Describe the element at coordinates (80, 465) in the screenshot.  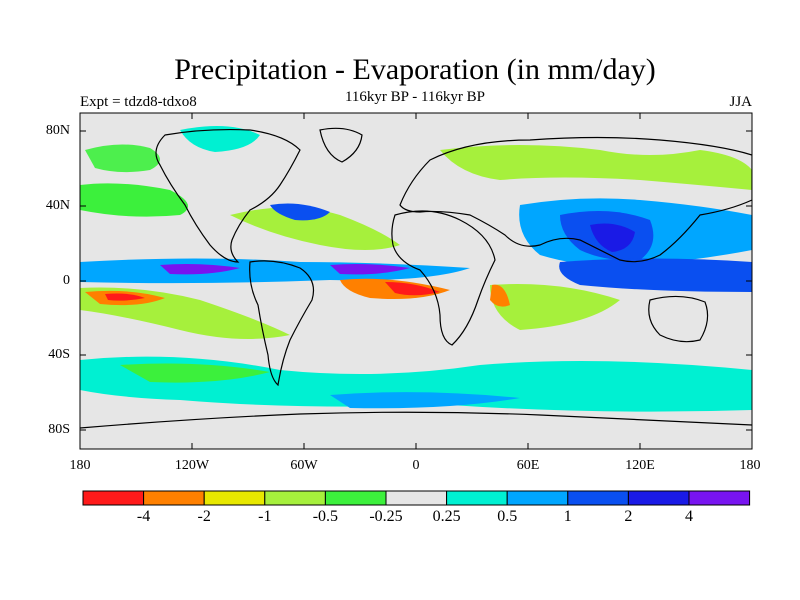
I see `lon-label-180w: 180` at that location.